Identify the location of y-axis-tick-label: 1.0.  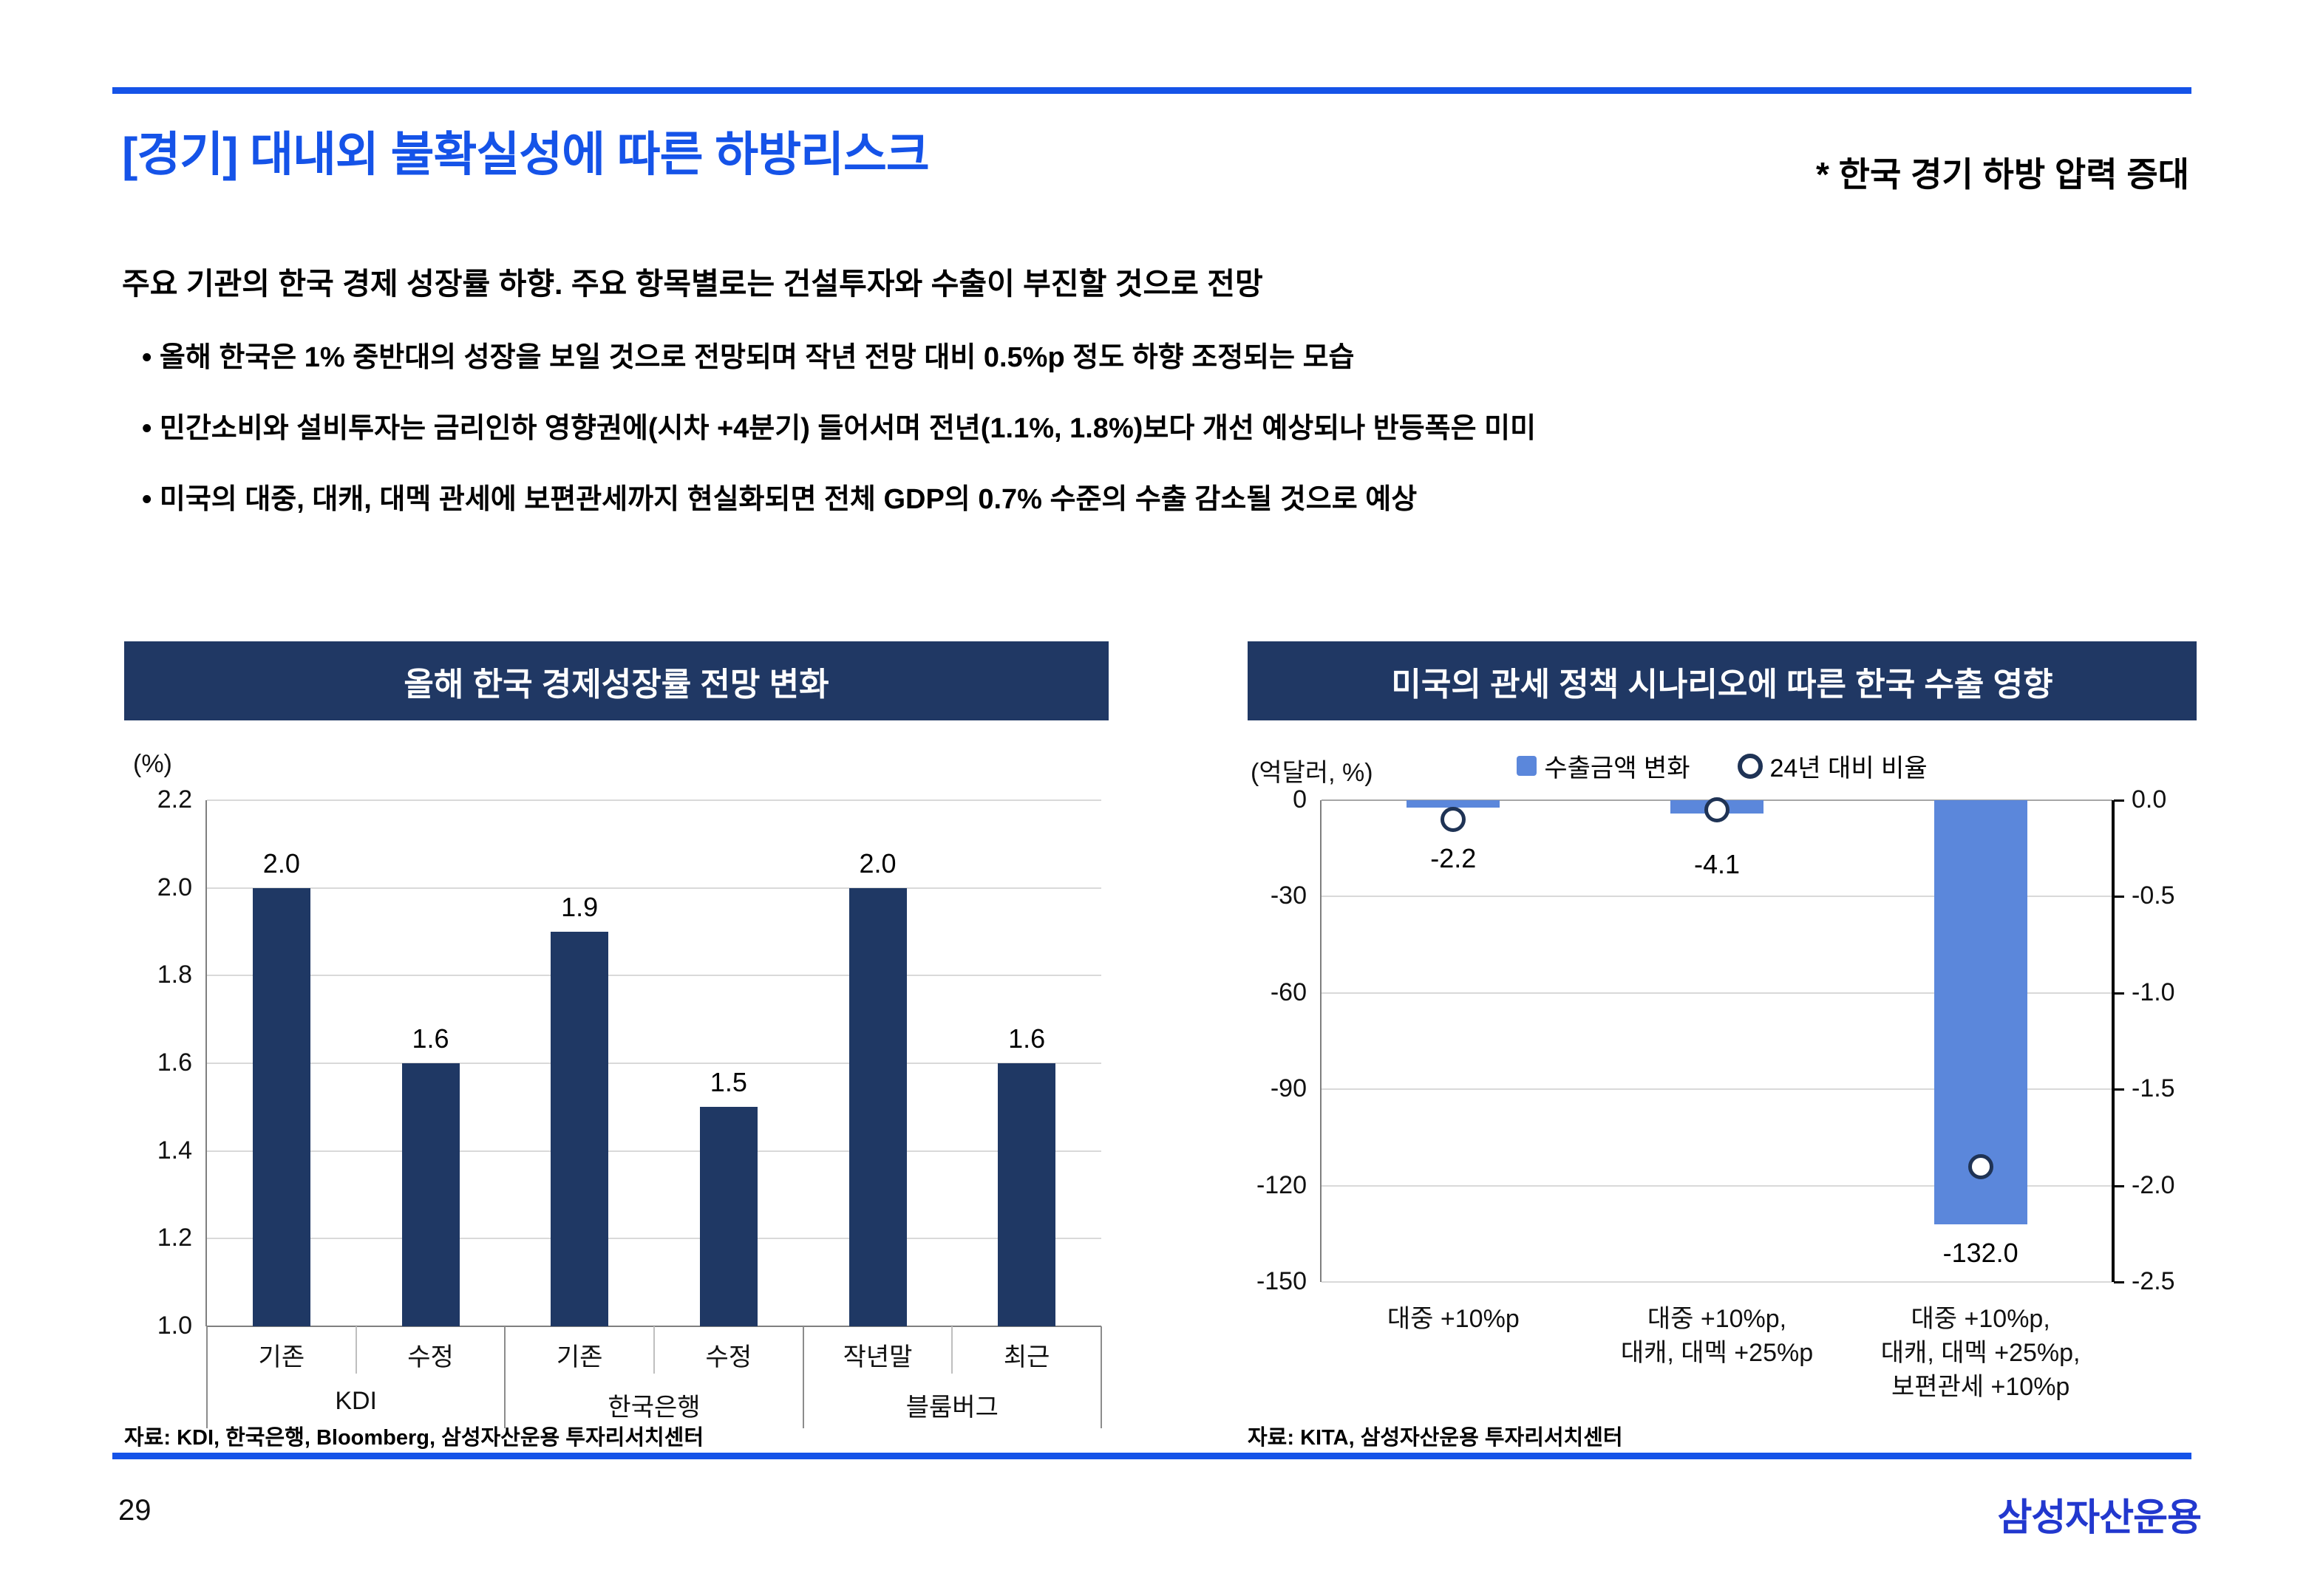
(174, 1326).